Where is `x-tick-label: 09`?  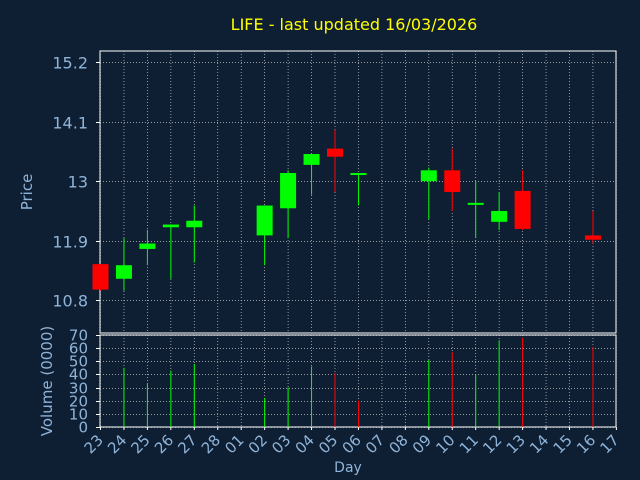
x-tick-label: 09 is located at coordinates (422, 444).